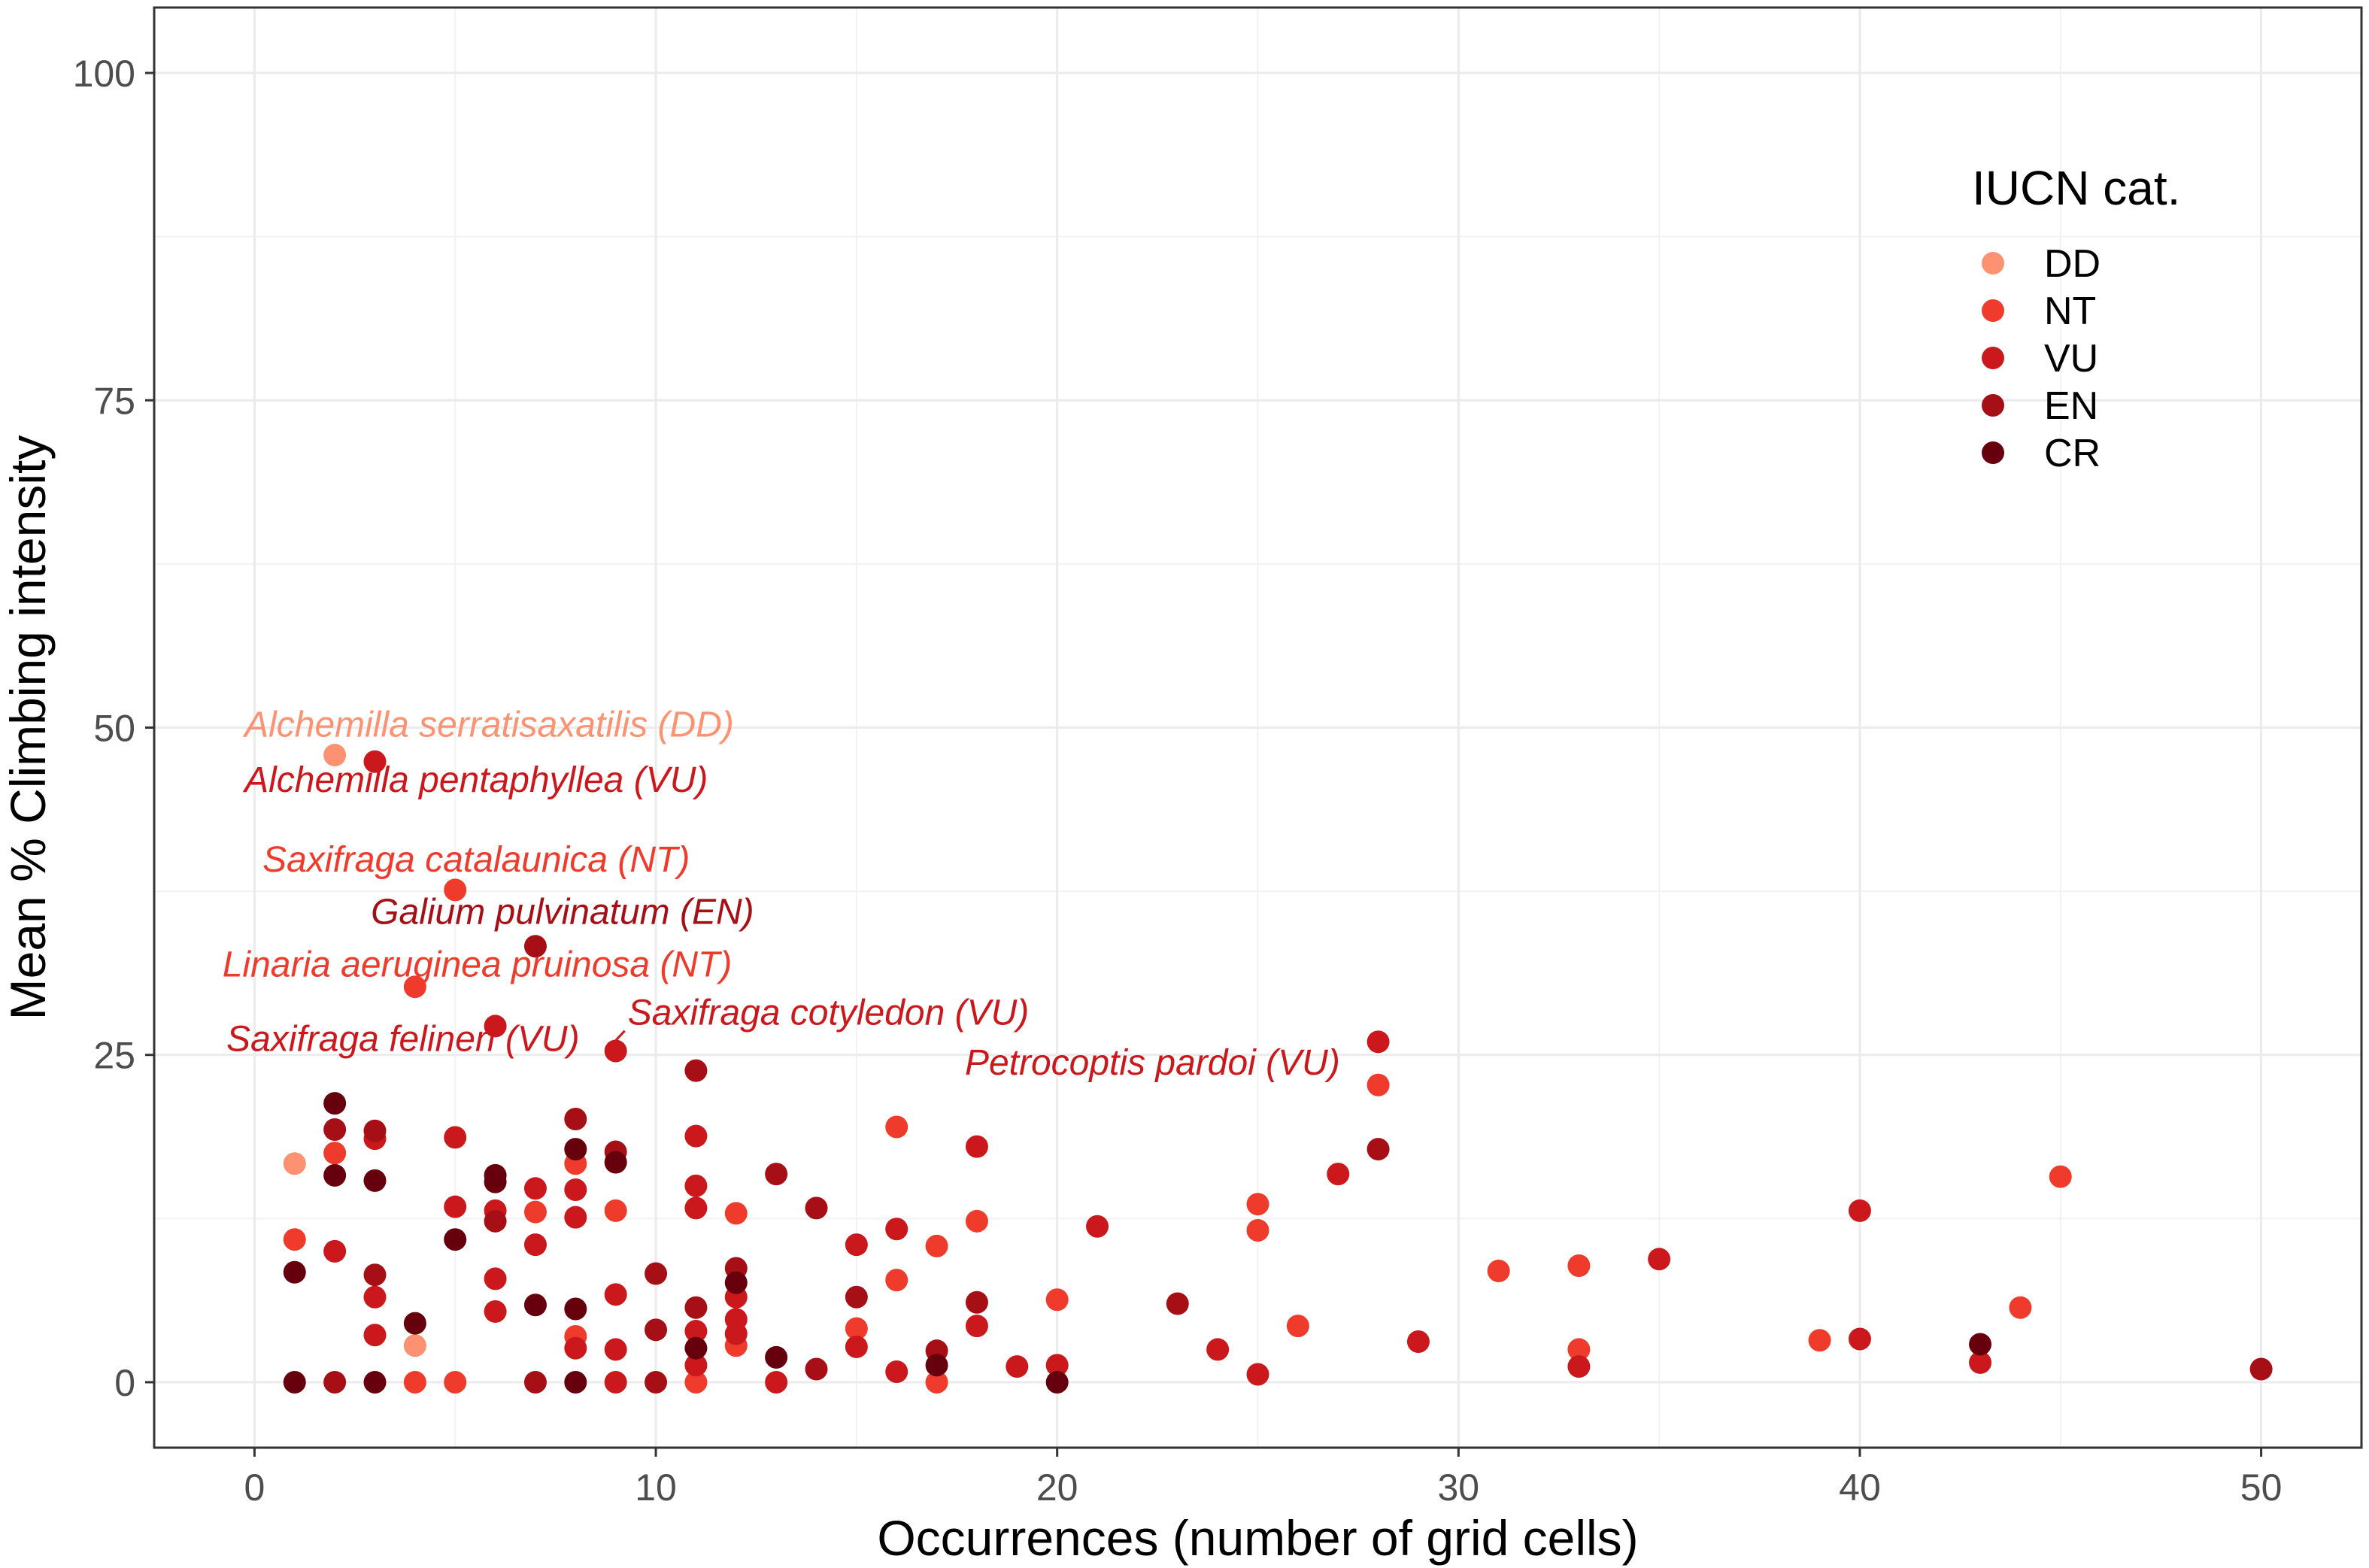  I want to click on y-tick-label: 50, so click(114, 729).